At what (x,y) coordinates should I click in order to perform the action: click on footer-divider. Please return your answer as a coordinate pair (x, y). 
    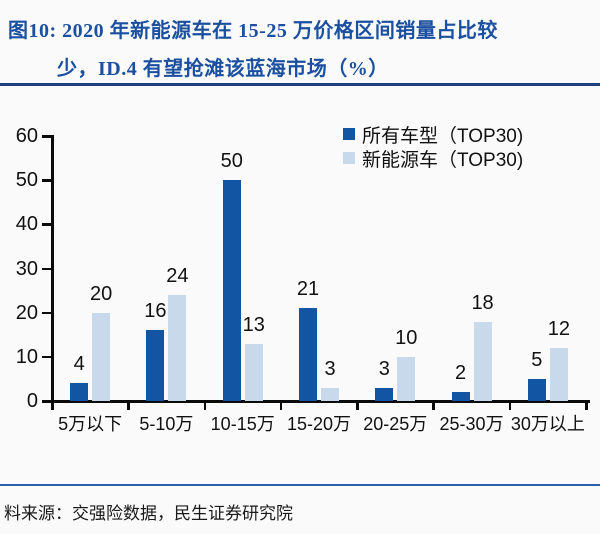
    Looking at the image, I should click on (300, 485).